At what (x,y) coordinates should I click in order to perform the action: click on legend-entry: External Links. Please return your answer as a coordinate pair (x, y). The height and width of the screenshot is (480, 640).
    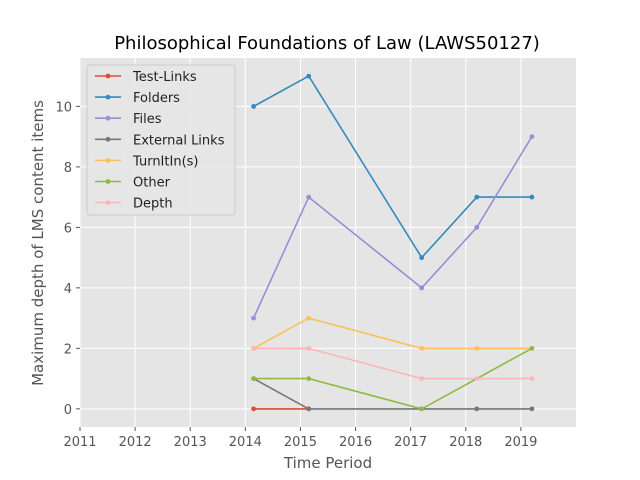
    Looking at the image, I should click on (160, 140).